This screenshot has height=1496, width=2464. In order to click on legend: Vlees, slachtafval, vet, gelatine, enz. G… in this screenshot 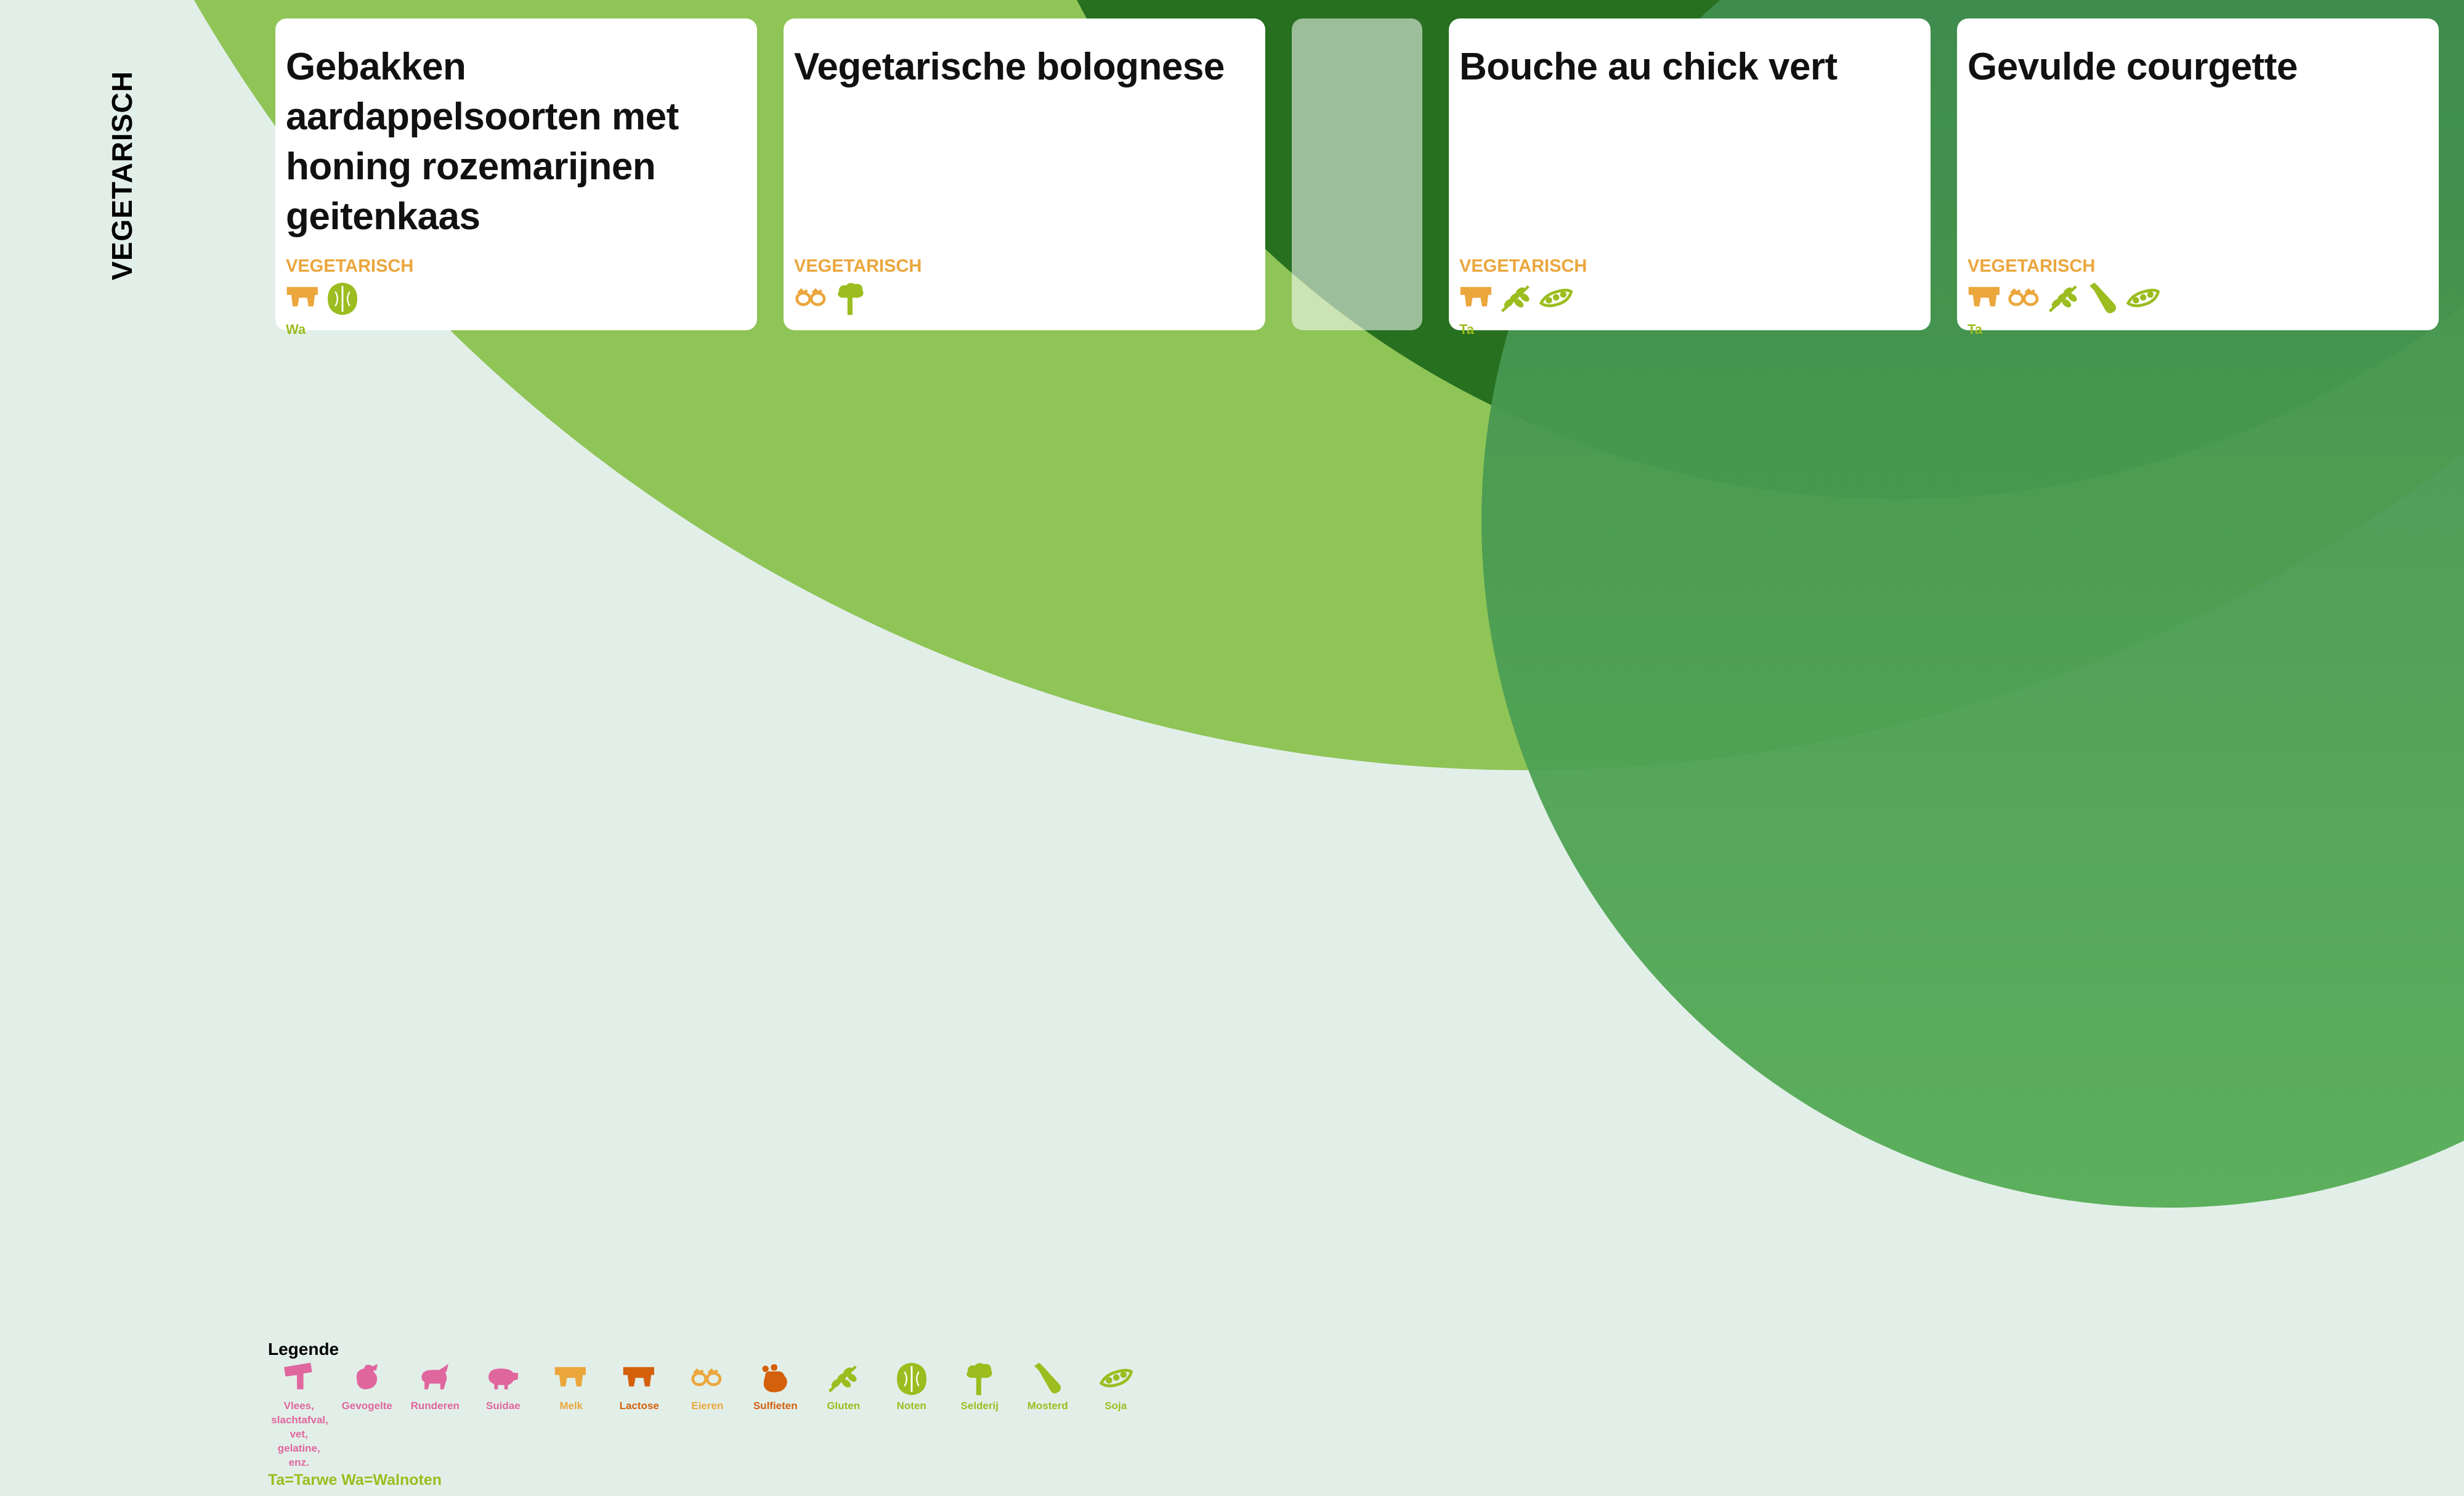, I will do `click(707, 1416)`.